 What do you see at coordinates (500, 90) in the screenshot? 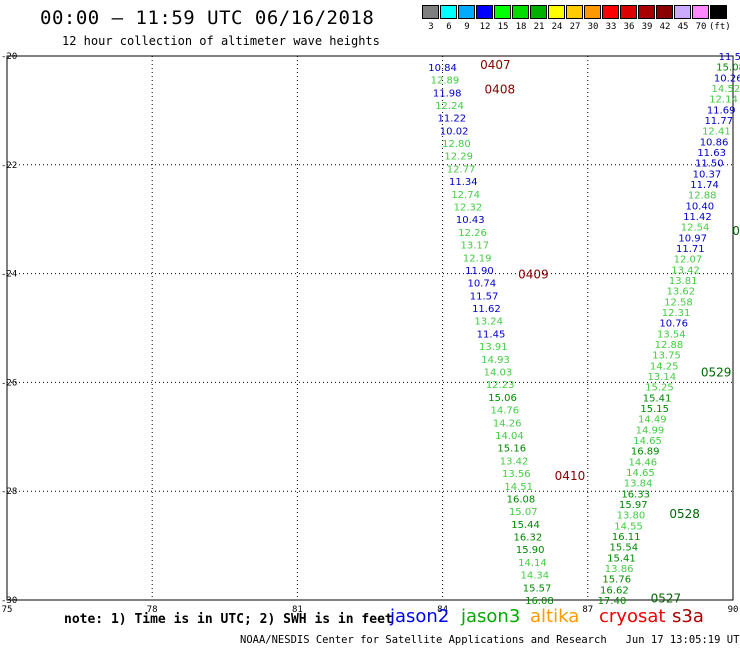
I see `pass-time-label: 0408` at bounding box center [500, 90].